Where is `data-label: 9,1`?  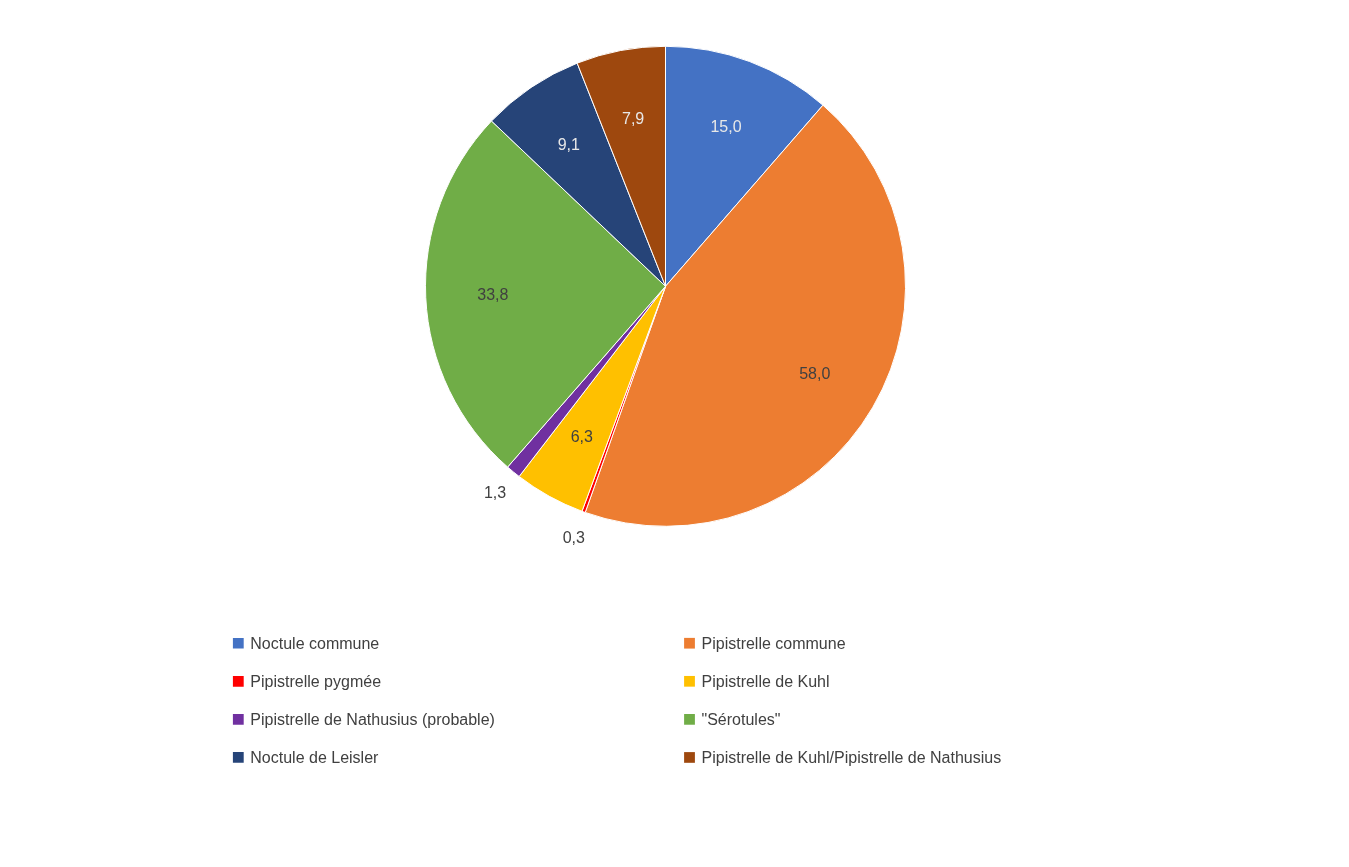
data-label: 9,1 is located at coordinates (569, 145).